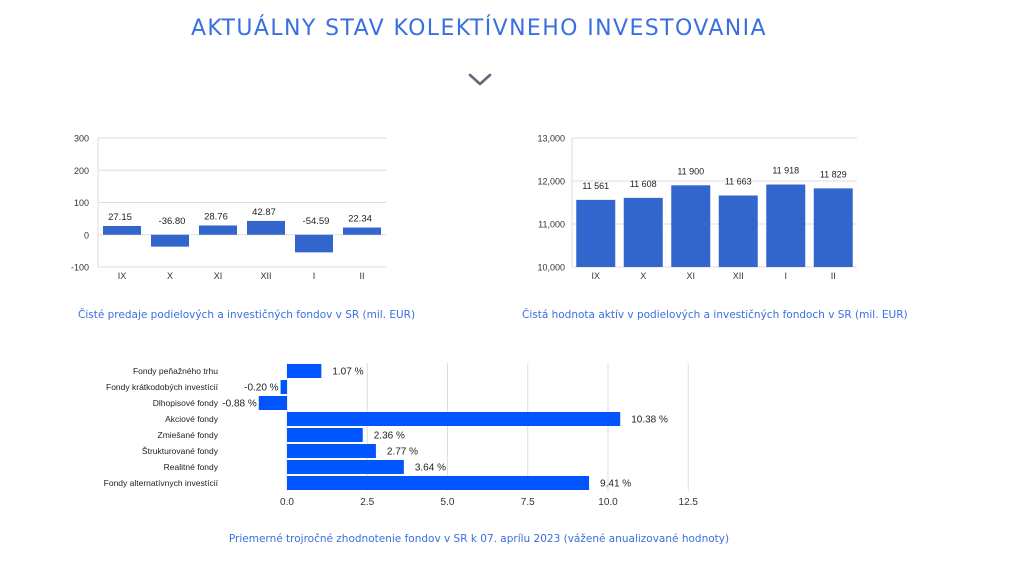 The width and height of the screenshot is (1024, 576). Describe the element at coordinates (80, 268) in the screenshot. I see `y-tick-label: -100` at that location.